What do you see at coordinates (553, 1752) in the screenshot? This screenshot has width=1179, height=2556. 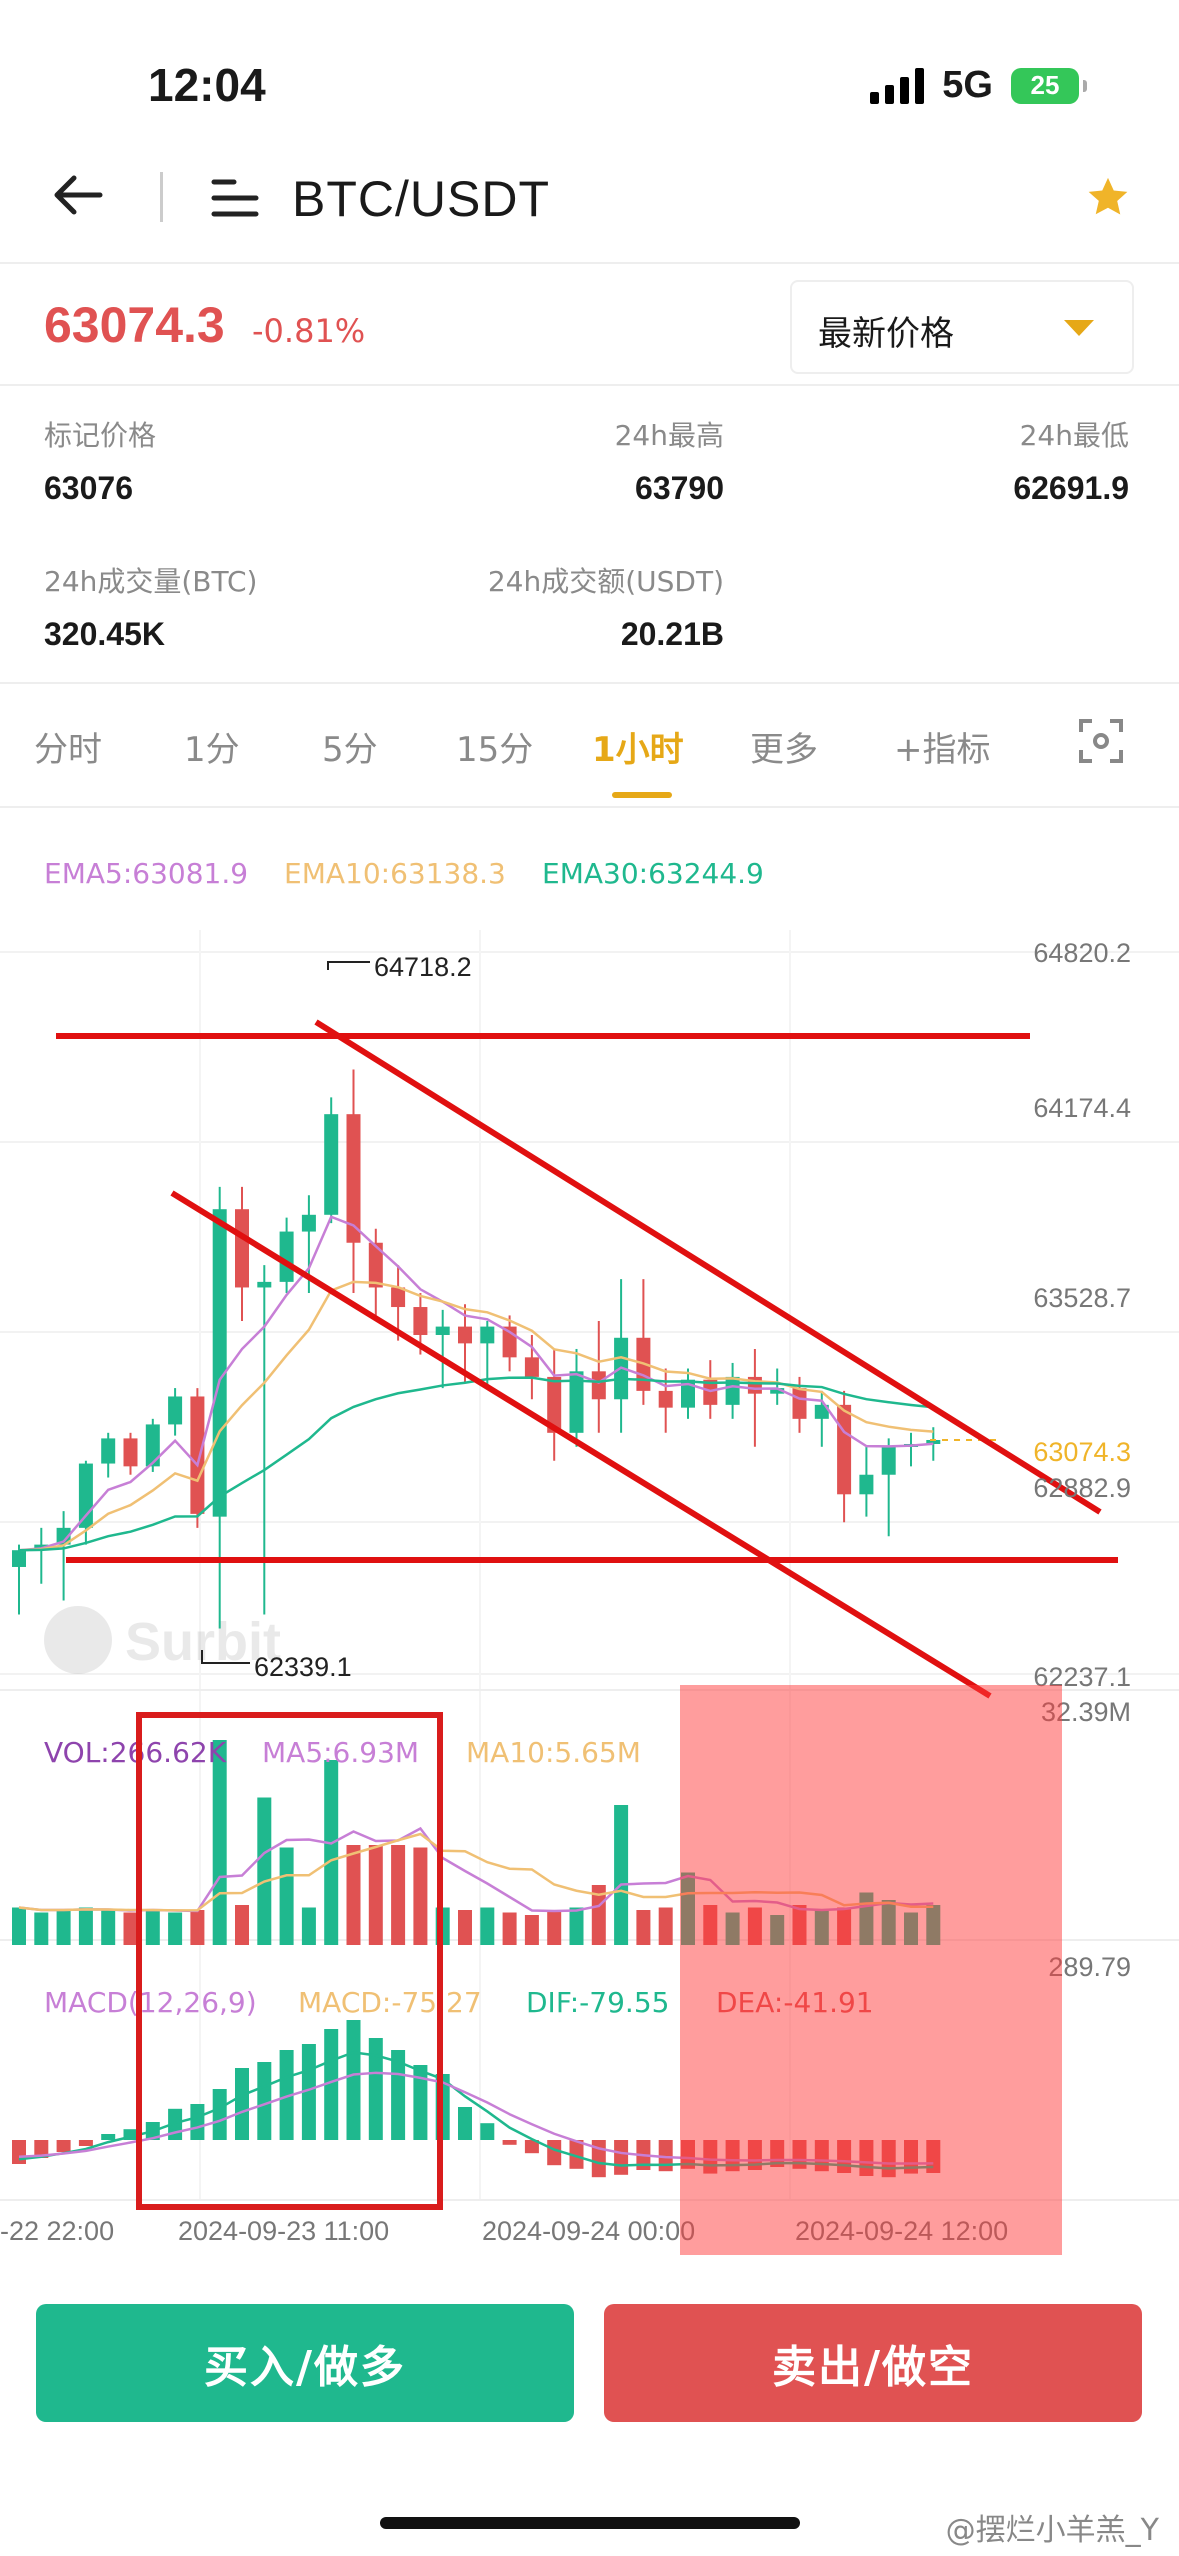 I see `ma10-legend: MA10:5.65M` at bounding box center [553, 1752].